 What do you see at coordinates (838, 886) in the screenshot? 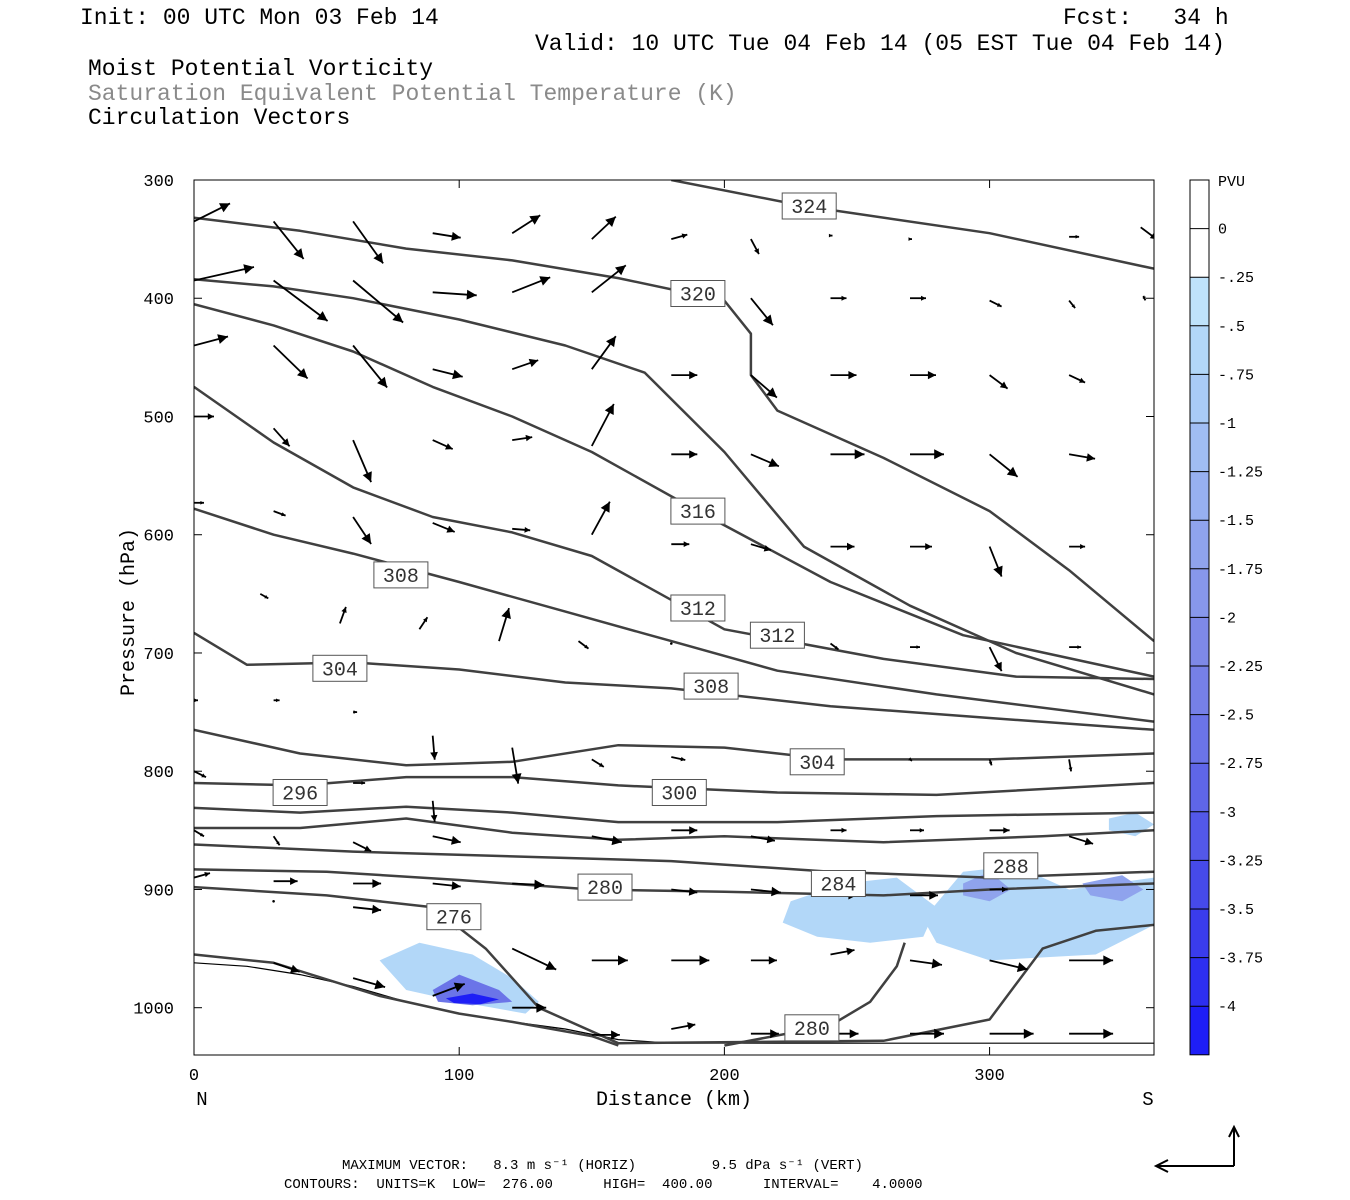
I see `svg-text: 284` at bounding box center [838, 886].